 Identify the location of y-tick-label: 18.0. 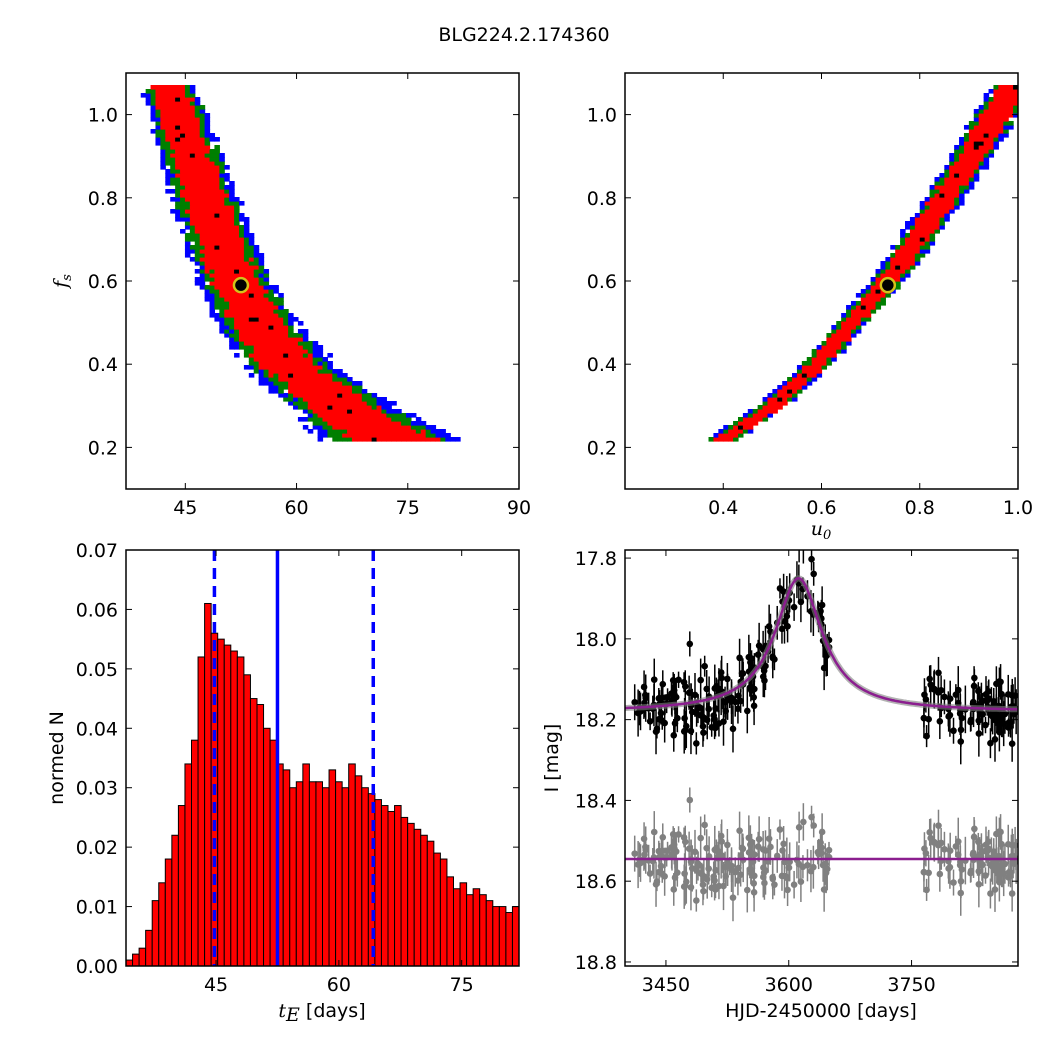
(596, 640).